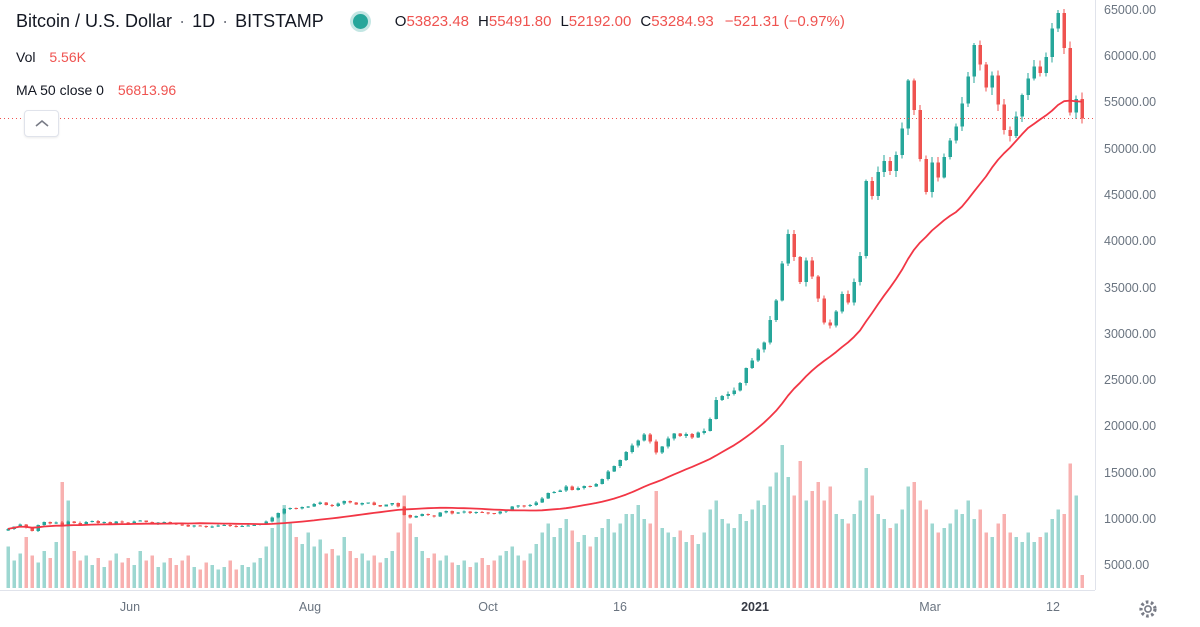 This screenshot has width=1200, height=627. What do you see at coordinates (646, 21) in the screenshot?
I see `close-label: C` at bounding box center [646, 21].